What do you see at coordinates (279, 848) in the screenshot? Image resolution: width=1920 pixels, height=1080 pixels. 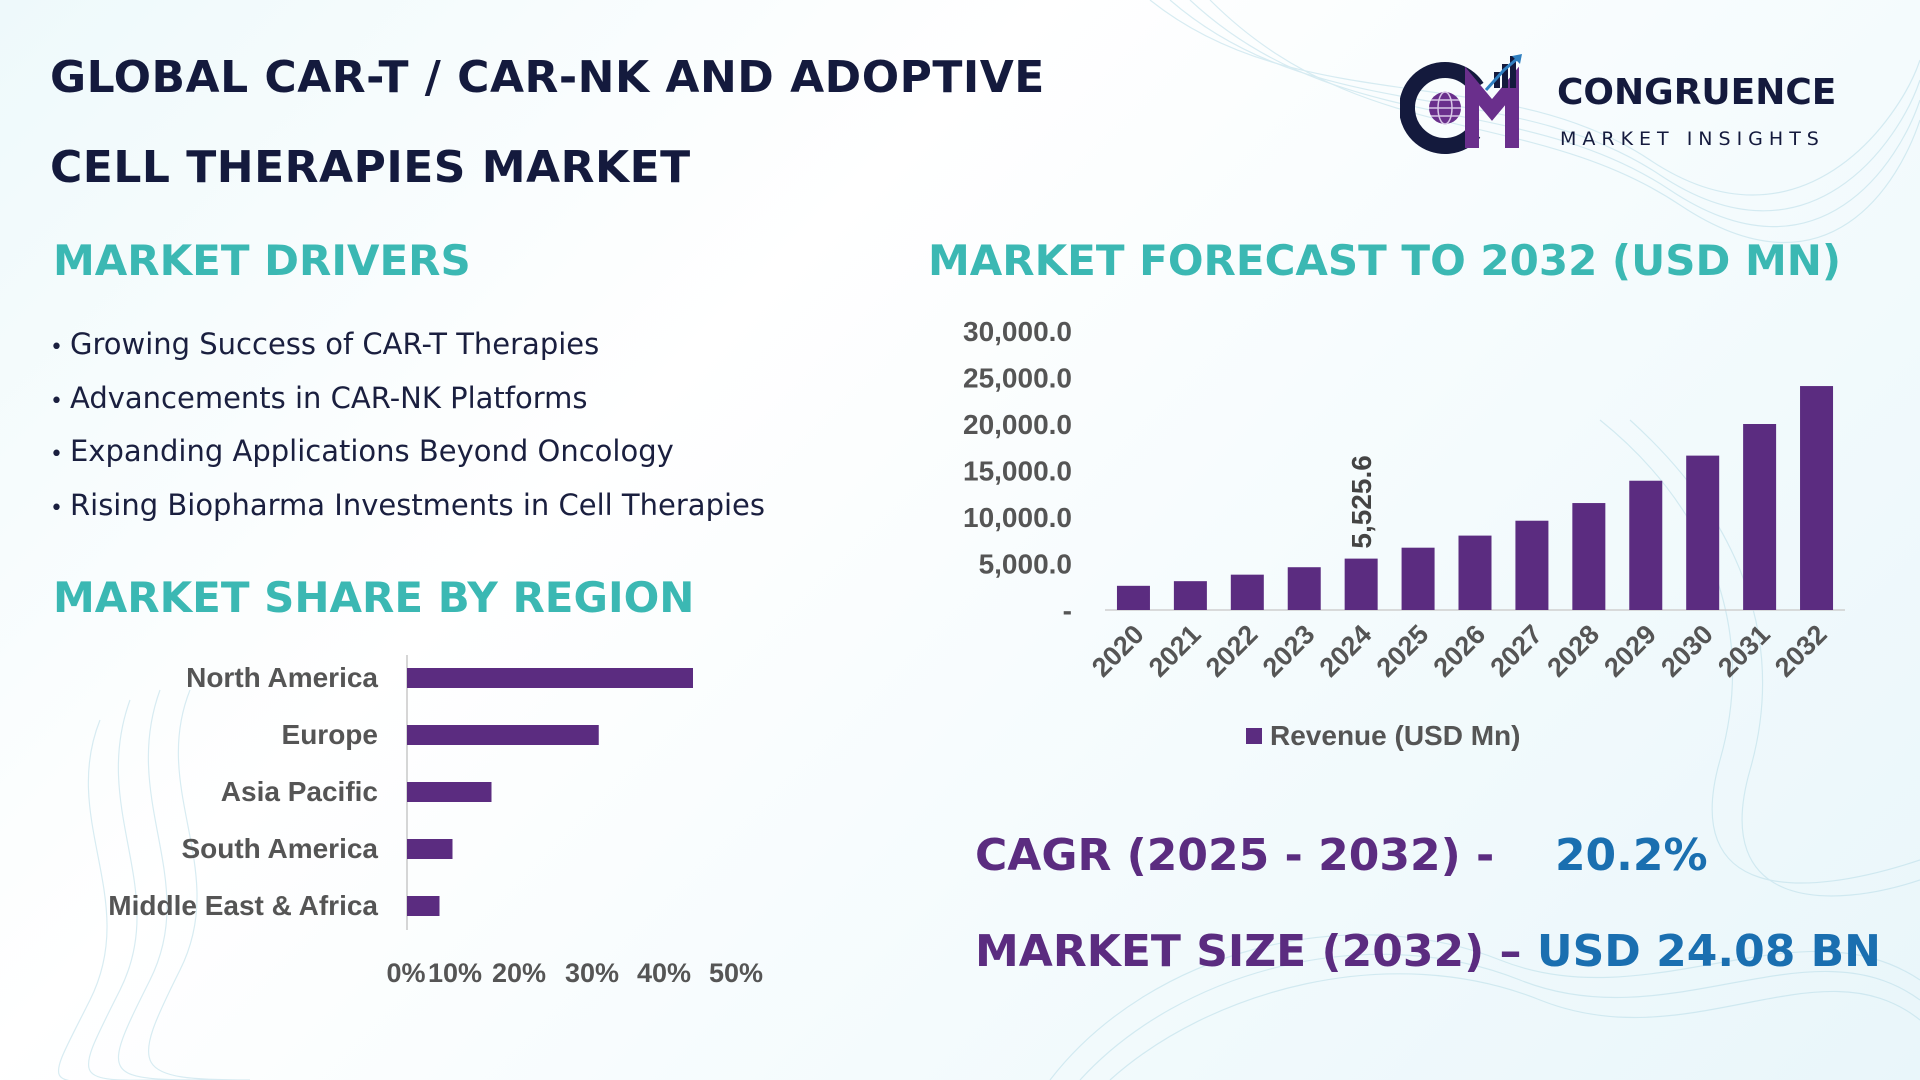 I see `region-category-label: South America` at bounding box center [279, 848].